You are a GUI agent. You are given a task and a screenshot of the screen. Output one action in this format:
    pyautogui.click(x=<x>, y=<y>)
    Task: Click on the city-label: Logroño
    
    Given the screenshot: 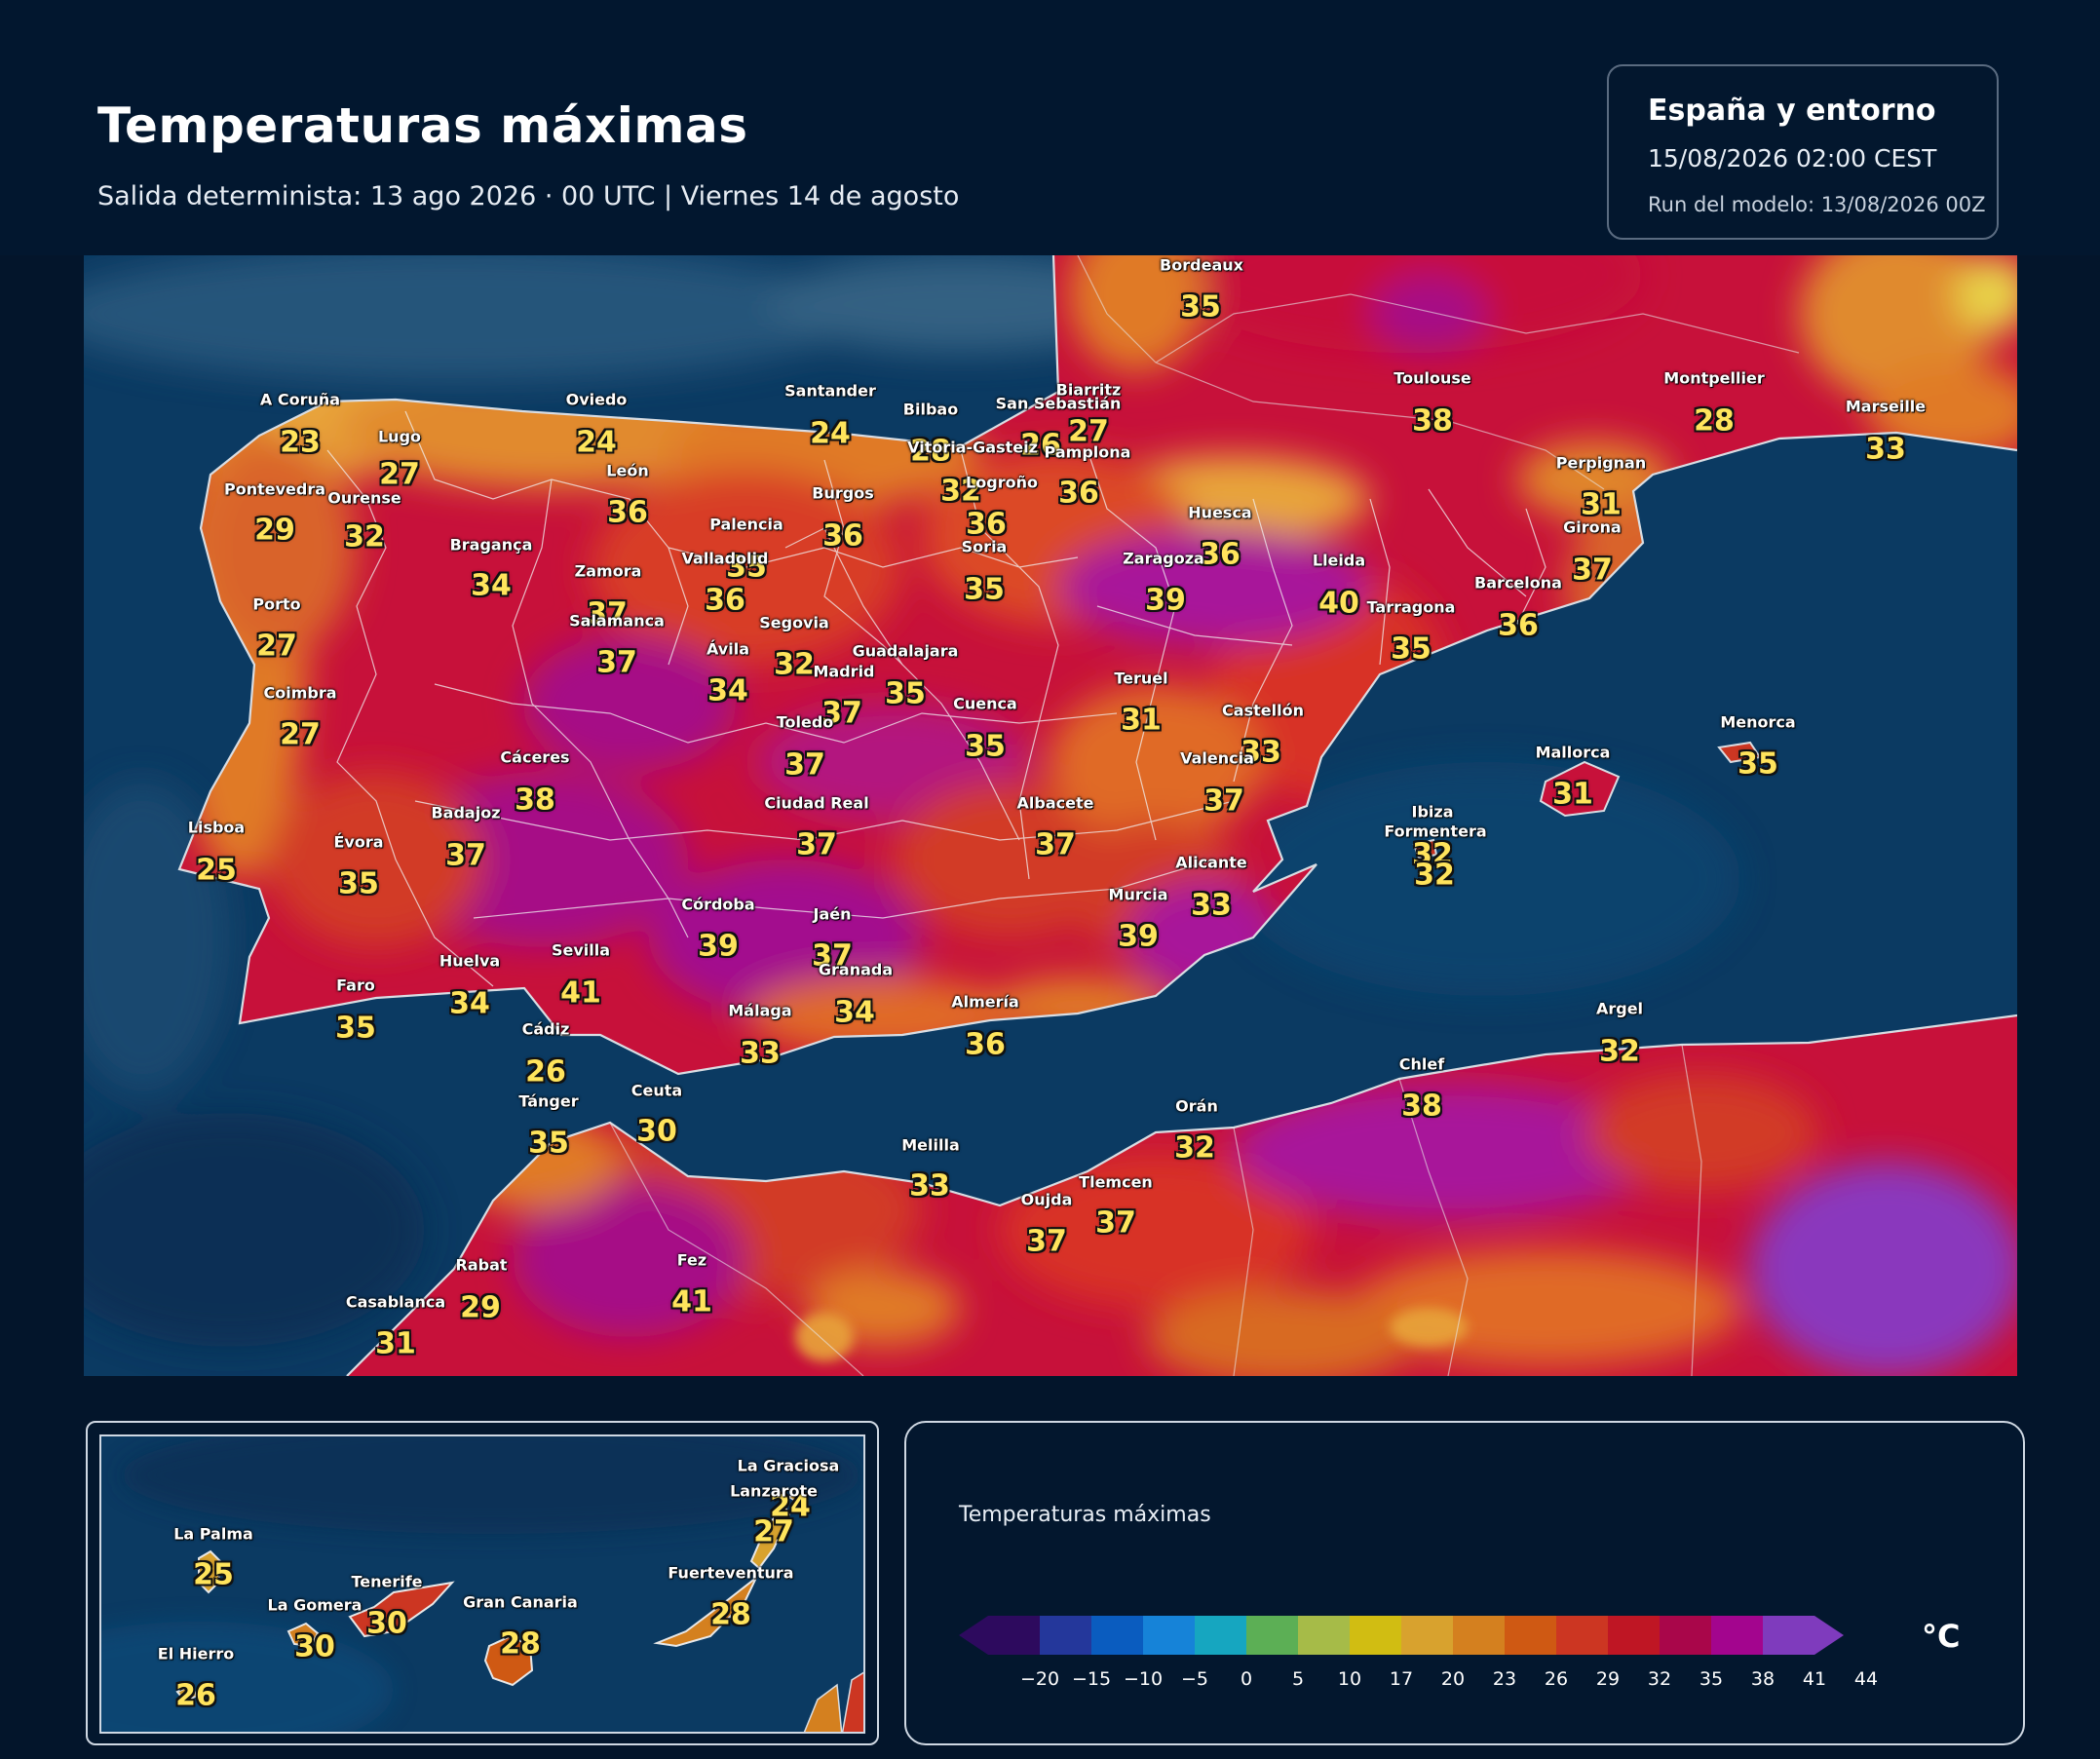 What is the action you would take?
    pyautogui.click(x=1002, y=482)
    